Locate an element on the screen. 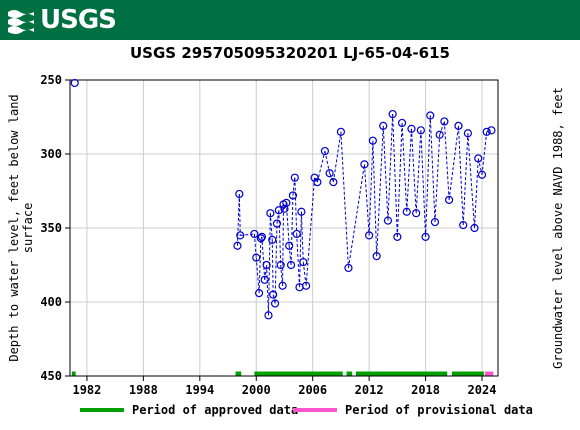 The height and width of the screenshot is (430, 580). usgs-wave-icon is located at coordinates (21, 22).